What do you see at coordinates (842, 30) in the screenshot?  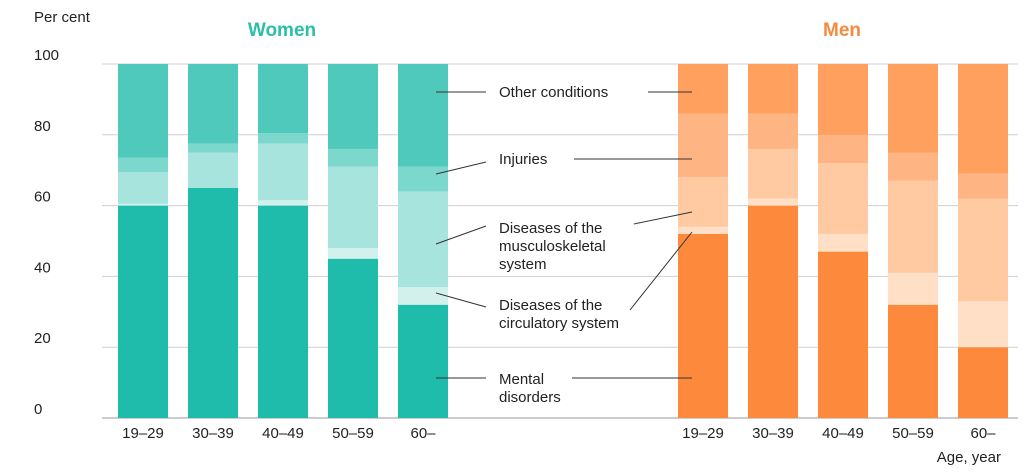 I see `panel-title-men: Men` at bounding box center [842, 30].